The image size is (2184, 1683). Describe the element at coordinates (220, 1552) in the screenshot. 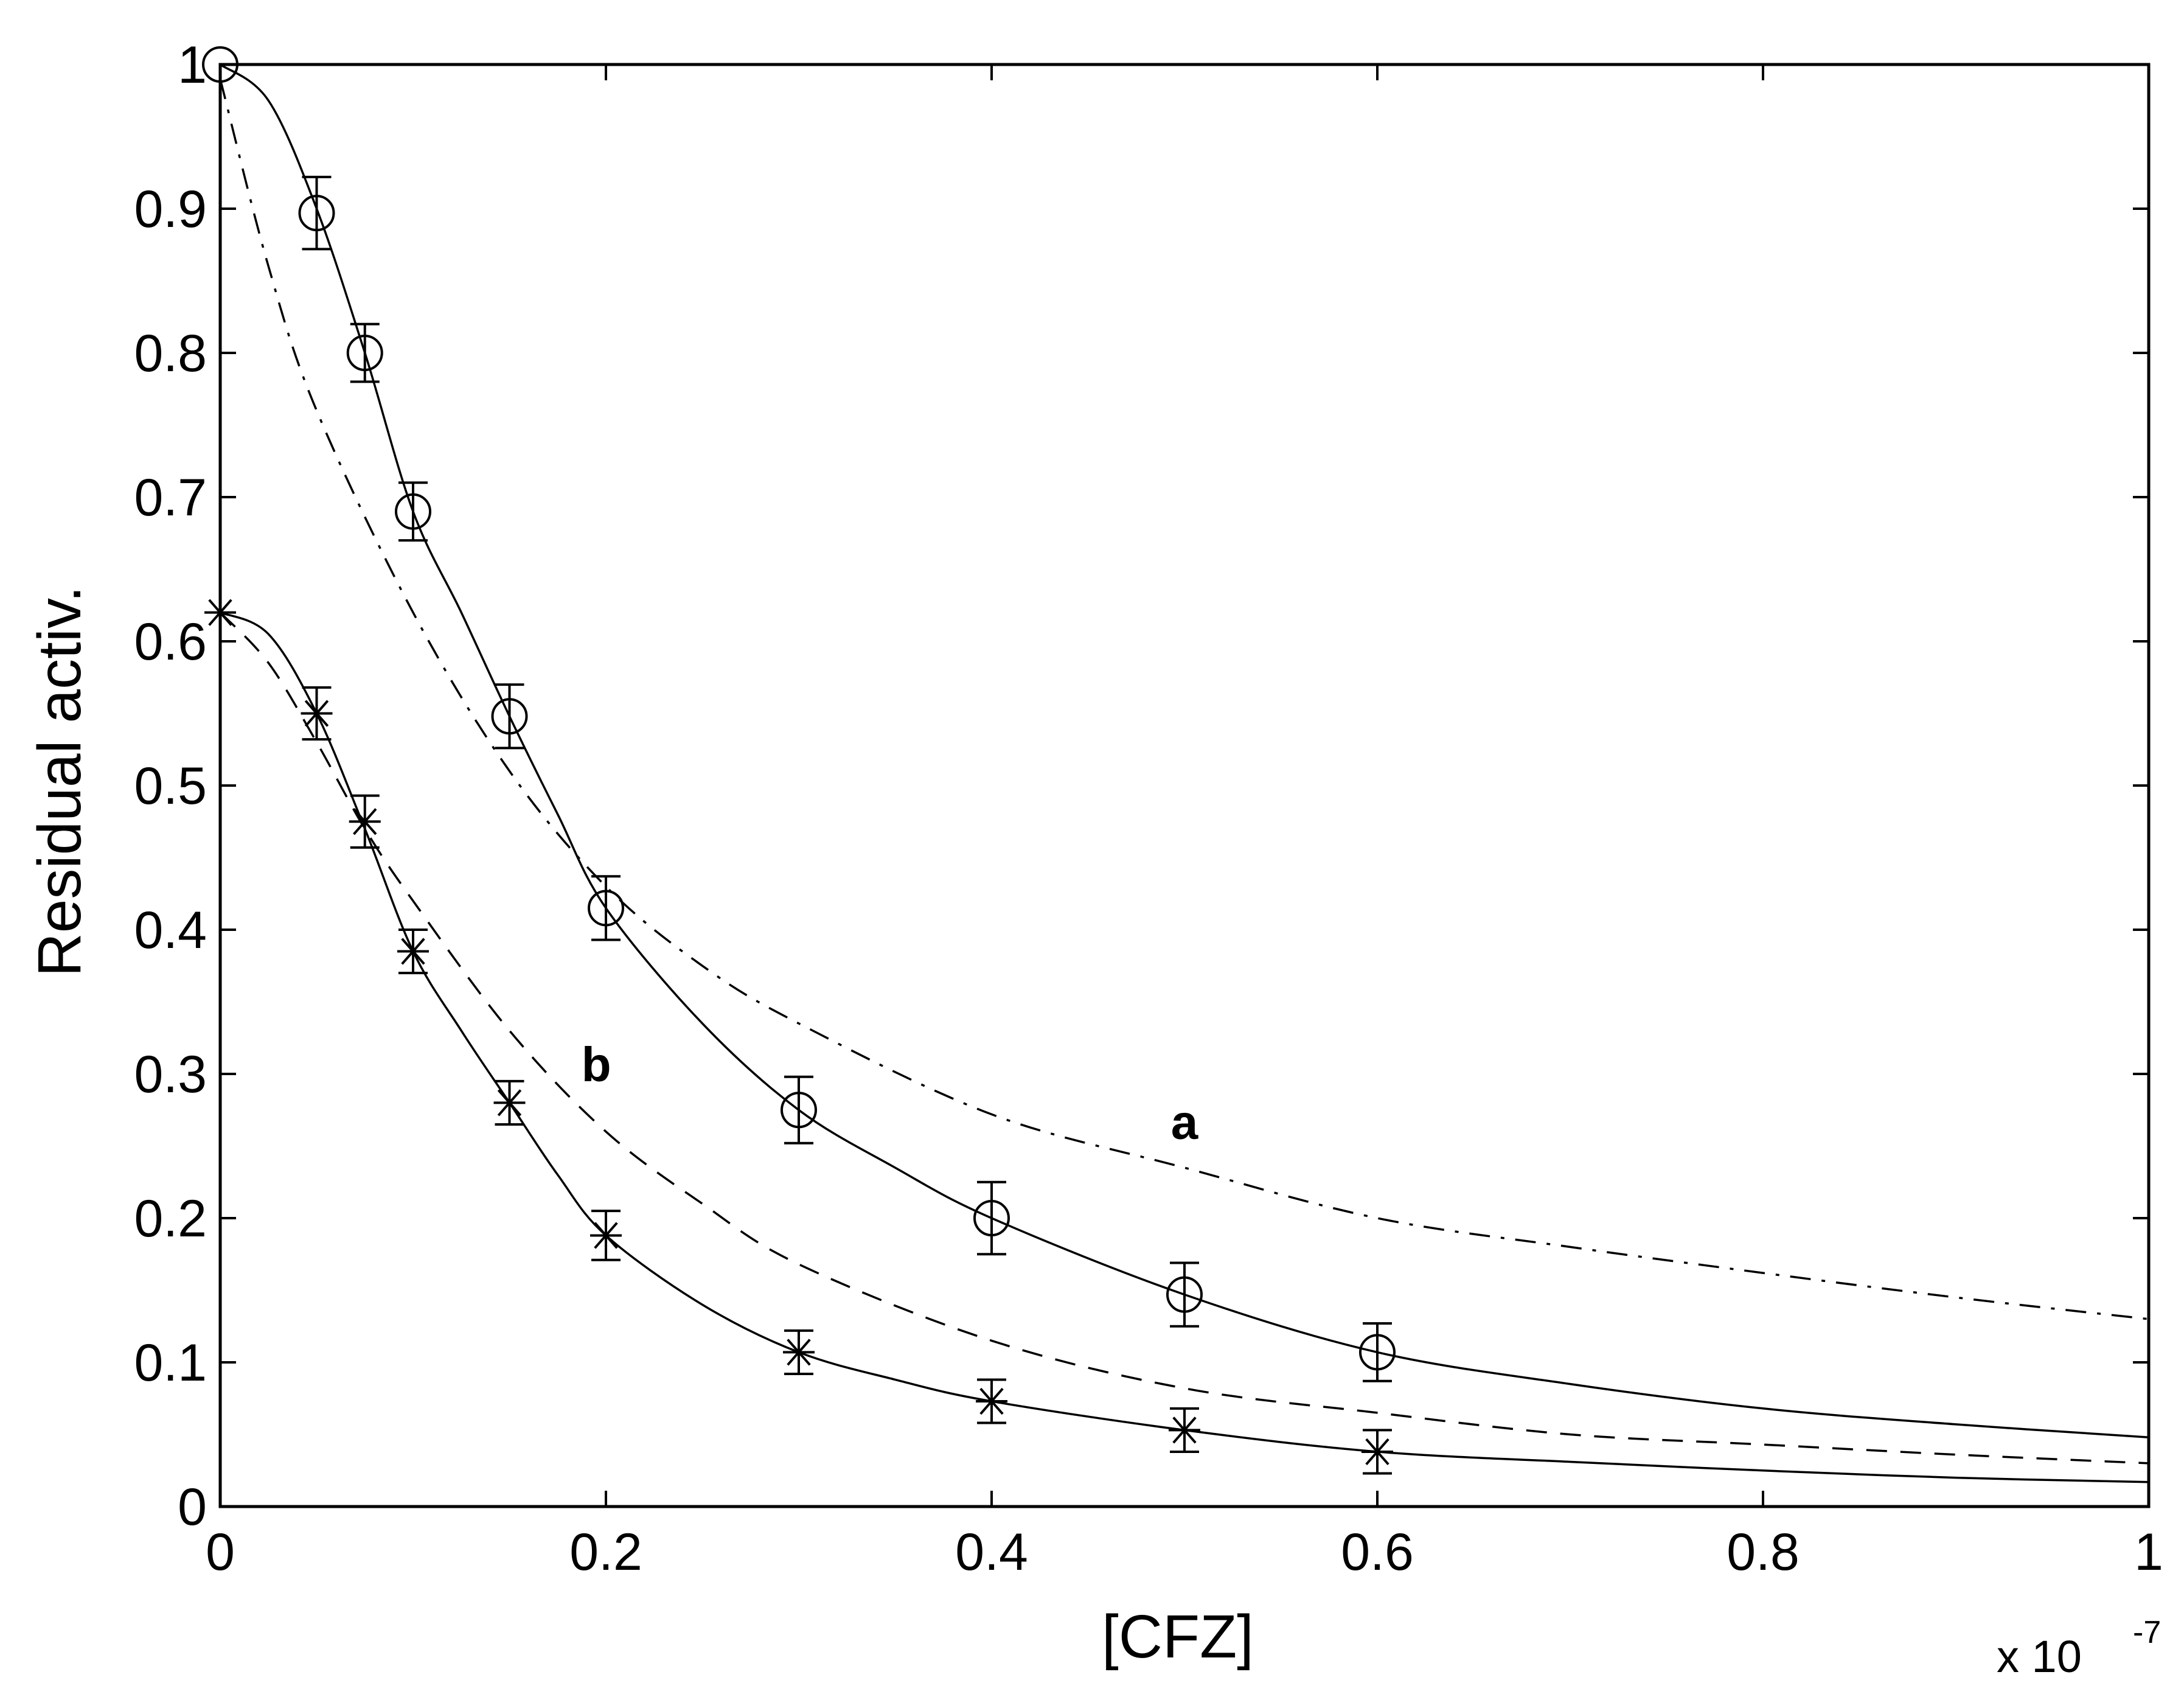

I see `x-tick-label: 0` at that location.